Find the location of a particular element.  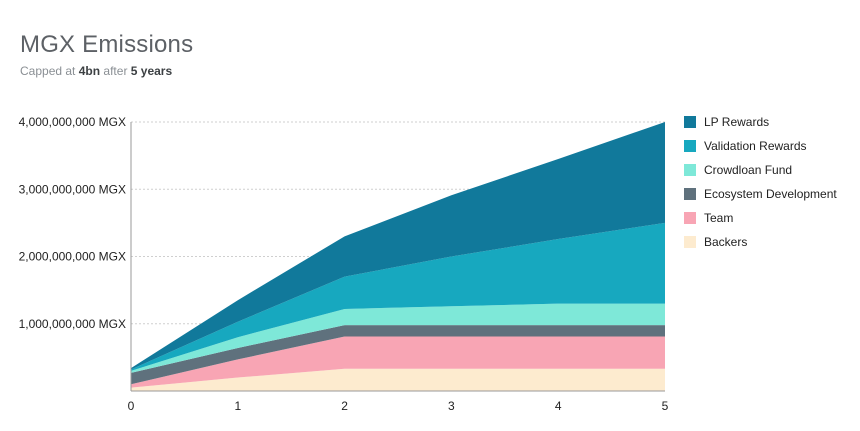

subtitle-duration: 5 years is located at coordinates (151, 71).